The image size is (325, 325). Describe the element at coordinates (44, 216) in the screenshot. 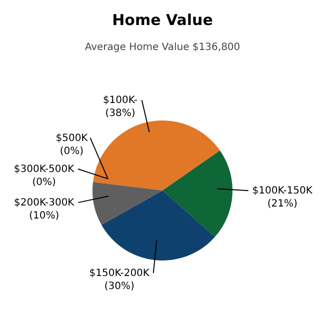

I see `data-label: (10%)` at that location.